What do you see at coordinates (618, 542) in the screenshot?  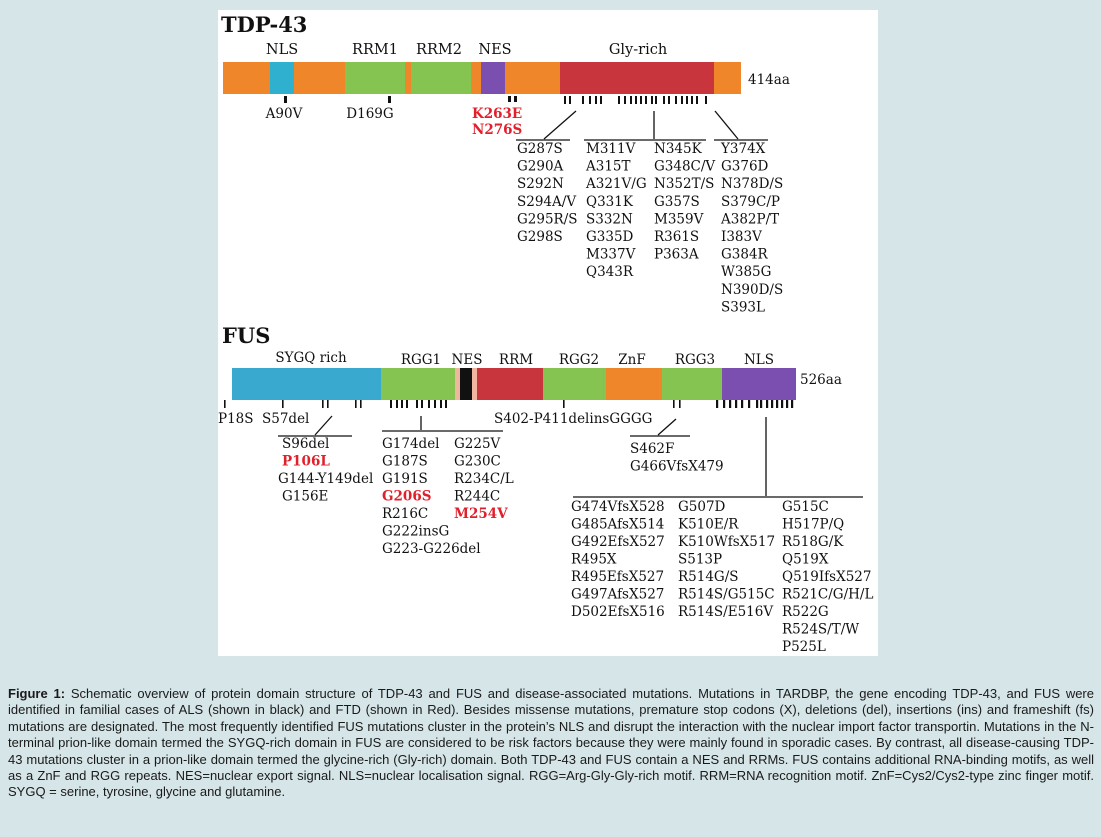 I see `fus-mutation: G492EfsX527` at bounding box center [618, 542].